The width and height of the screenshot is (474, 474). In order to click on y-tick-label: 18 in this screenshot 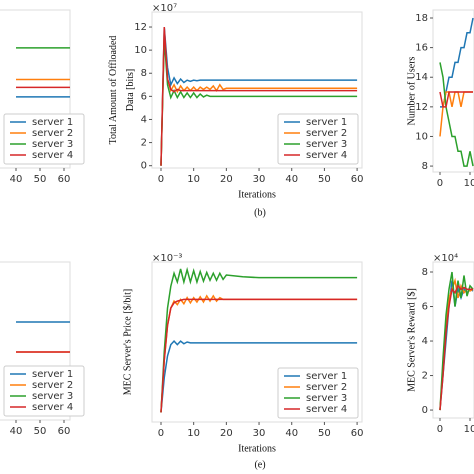, I will do `click(421, 18)`.